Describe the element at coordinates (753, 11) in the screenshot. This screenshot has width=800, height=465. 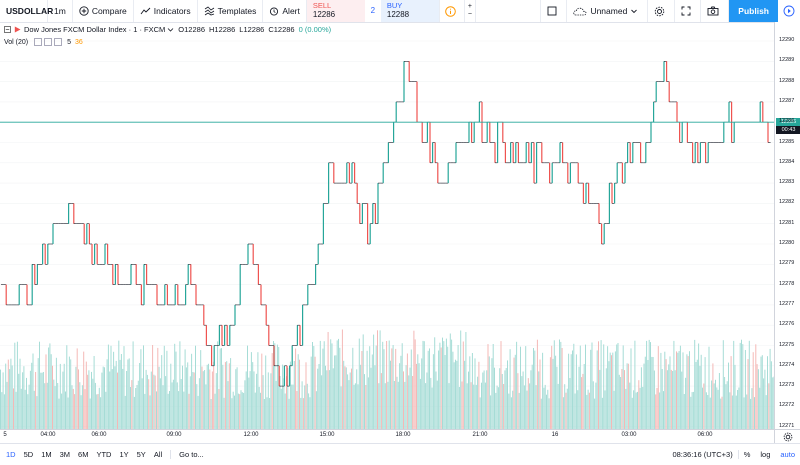
I see `publish-button: Publish` at that location.